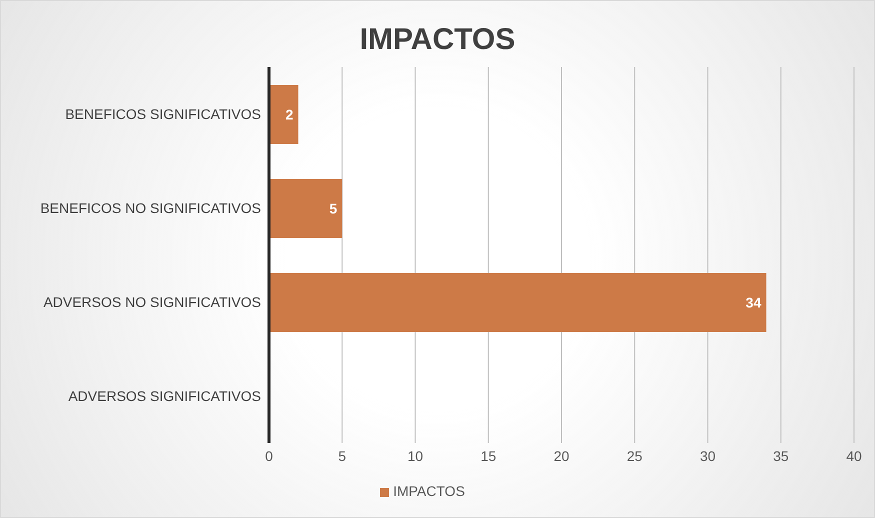 Image resolution: width=875 pixels, height=518 pixels. Describe the element at coordinates (562, 456) in the screenshot. I see `x-tick-label: 20` at that location.